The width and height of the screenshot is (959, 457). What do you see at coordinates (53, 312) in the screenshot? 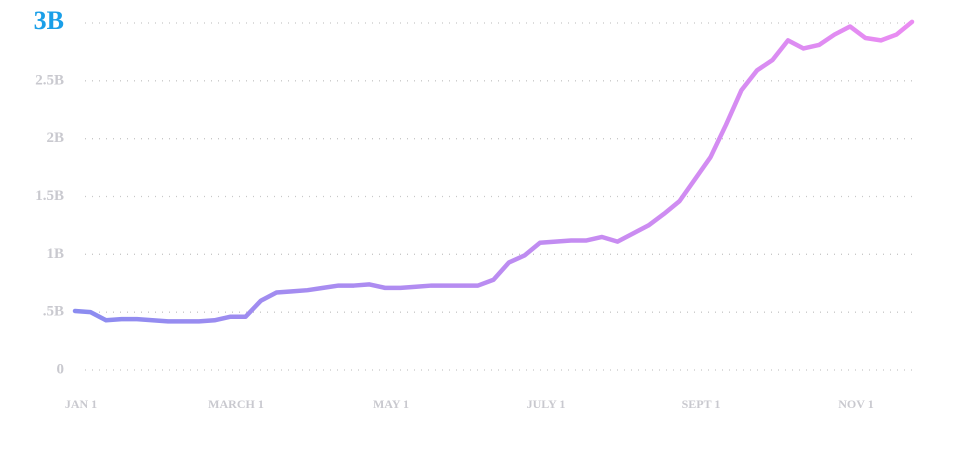
I see `y-tick-label: .5B` at bounding box center [53, 312].